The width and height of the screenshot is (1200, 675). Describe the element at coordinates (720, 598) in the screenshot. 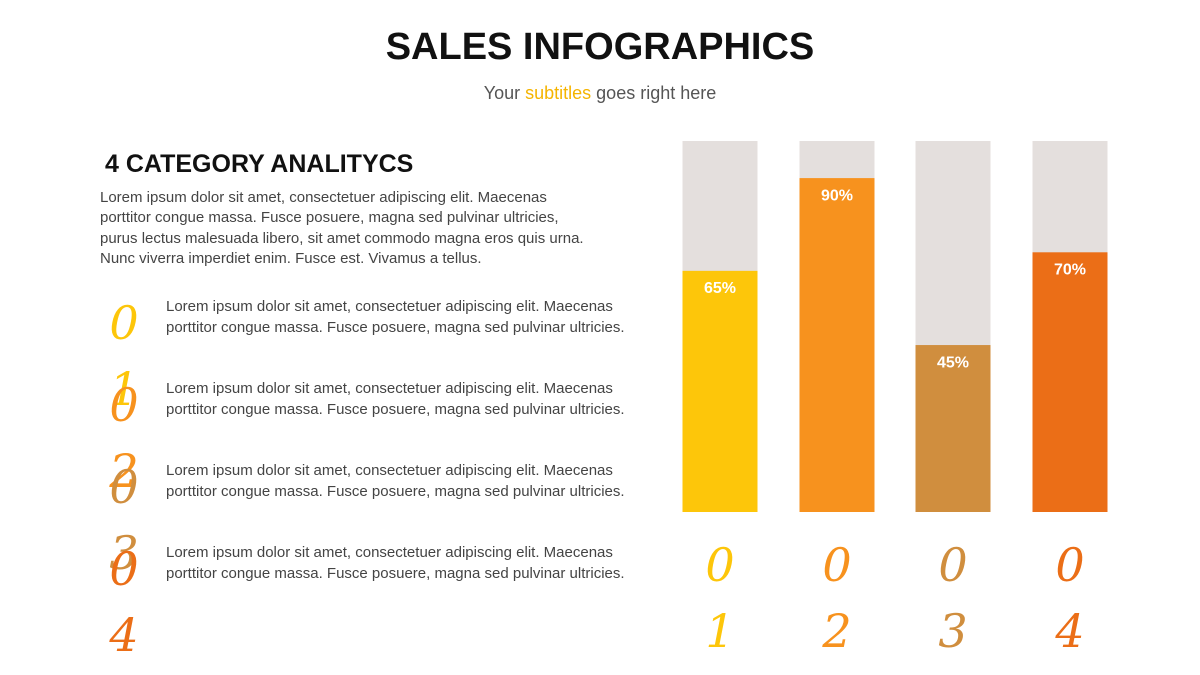

I see `category-label: 01` at that location.